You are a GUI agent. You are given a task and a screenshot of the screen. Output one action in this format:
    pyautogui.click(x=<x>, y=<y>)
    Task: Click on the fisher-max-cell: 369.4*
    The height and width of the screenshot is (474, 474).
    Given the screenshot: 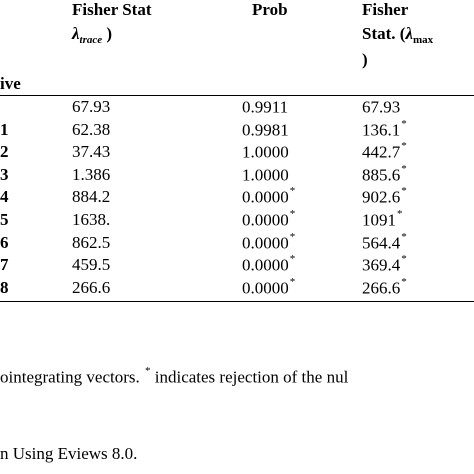 What is the action you would take?
    pyautogui.click(x=384, y=264)
    